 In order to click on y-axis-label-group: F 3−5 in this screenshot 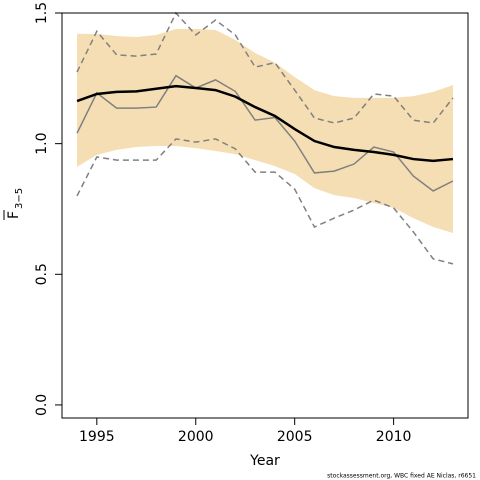, I will do `click(14, 204)`.